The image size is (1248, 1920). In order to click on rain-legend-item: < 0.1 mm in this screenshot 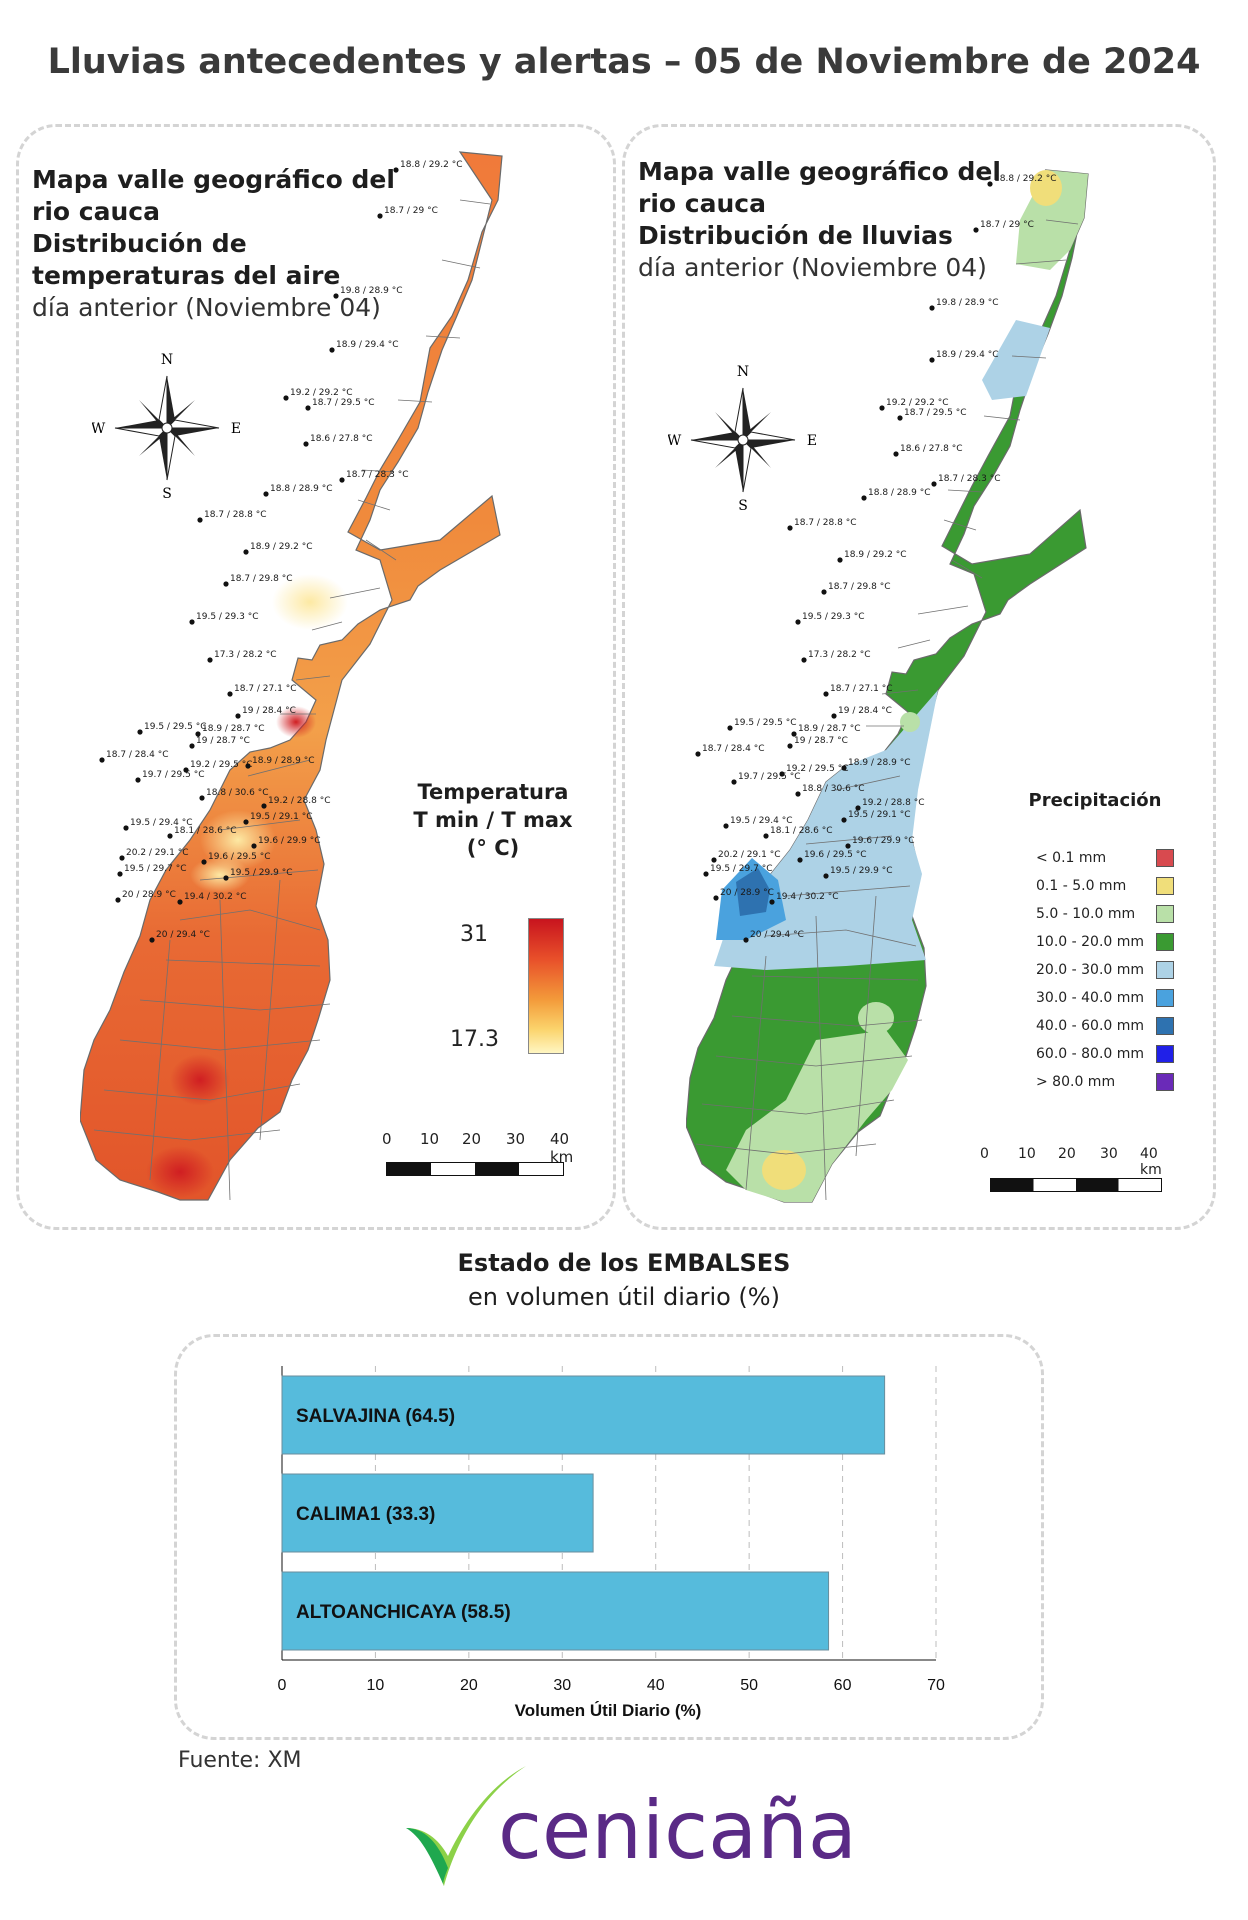, I will do `click(1116, 858)`.